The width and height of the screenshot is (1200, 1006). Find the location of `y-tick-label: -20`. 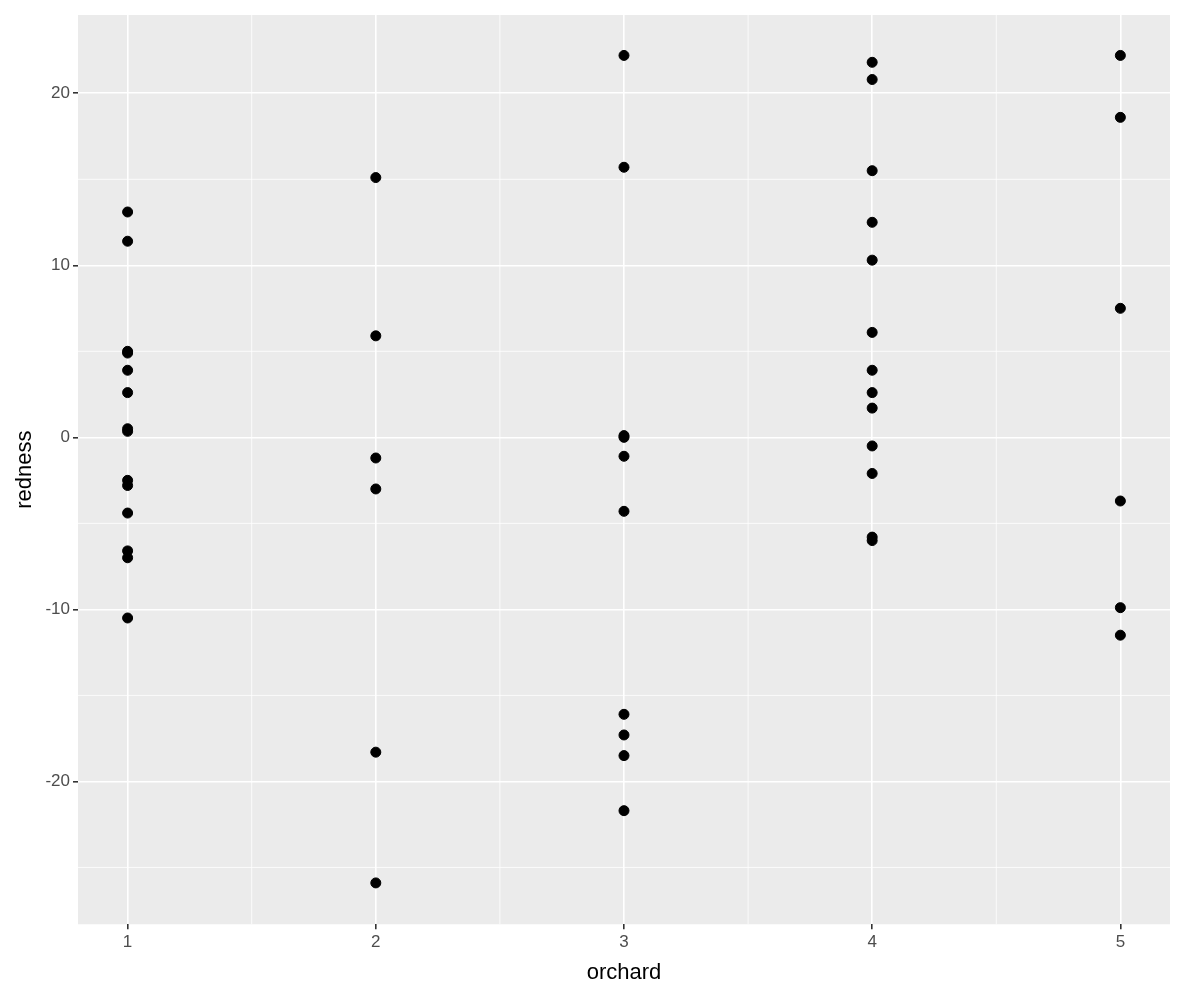

y-tick-label: -20 is located at coordinates (57, 781).